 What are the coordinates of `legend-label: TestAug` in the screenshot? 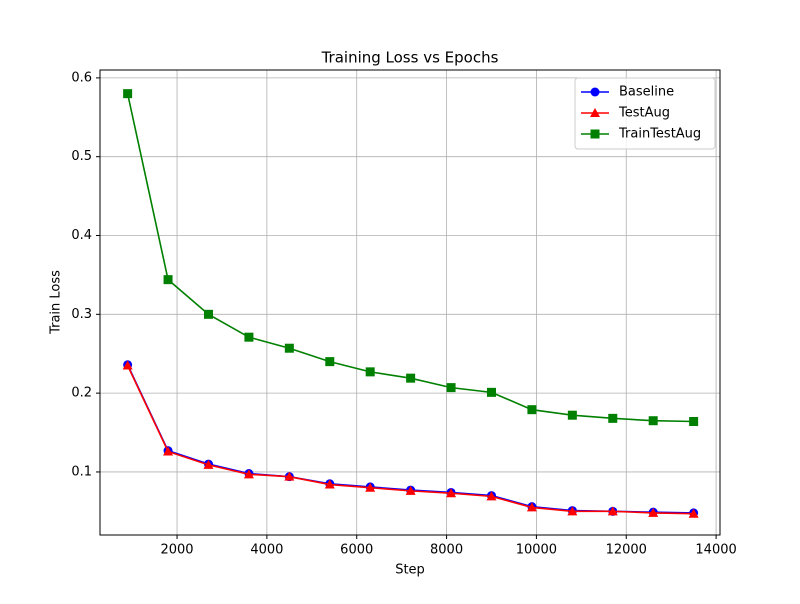 It's located at (644, 113).